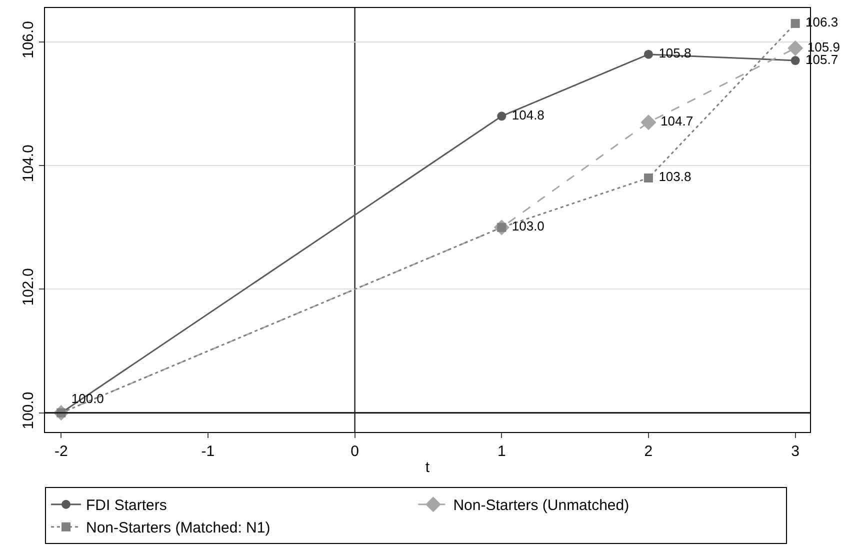  I want to click on data-label: 103.0, so click(526, 226).